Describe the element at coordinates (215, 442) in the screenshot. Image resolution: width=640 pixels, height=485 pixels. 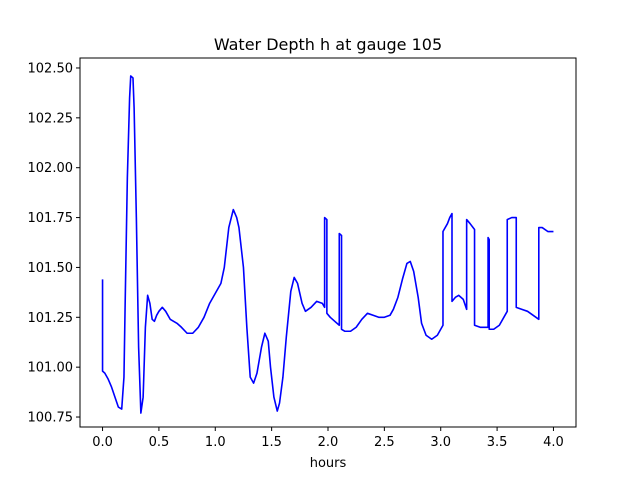
I see `x-tick-label: 1.0` at that location.